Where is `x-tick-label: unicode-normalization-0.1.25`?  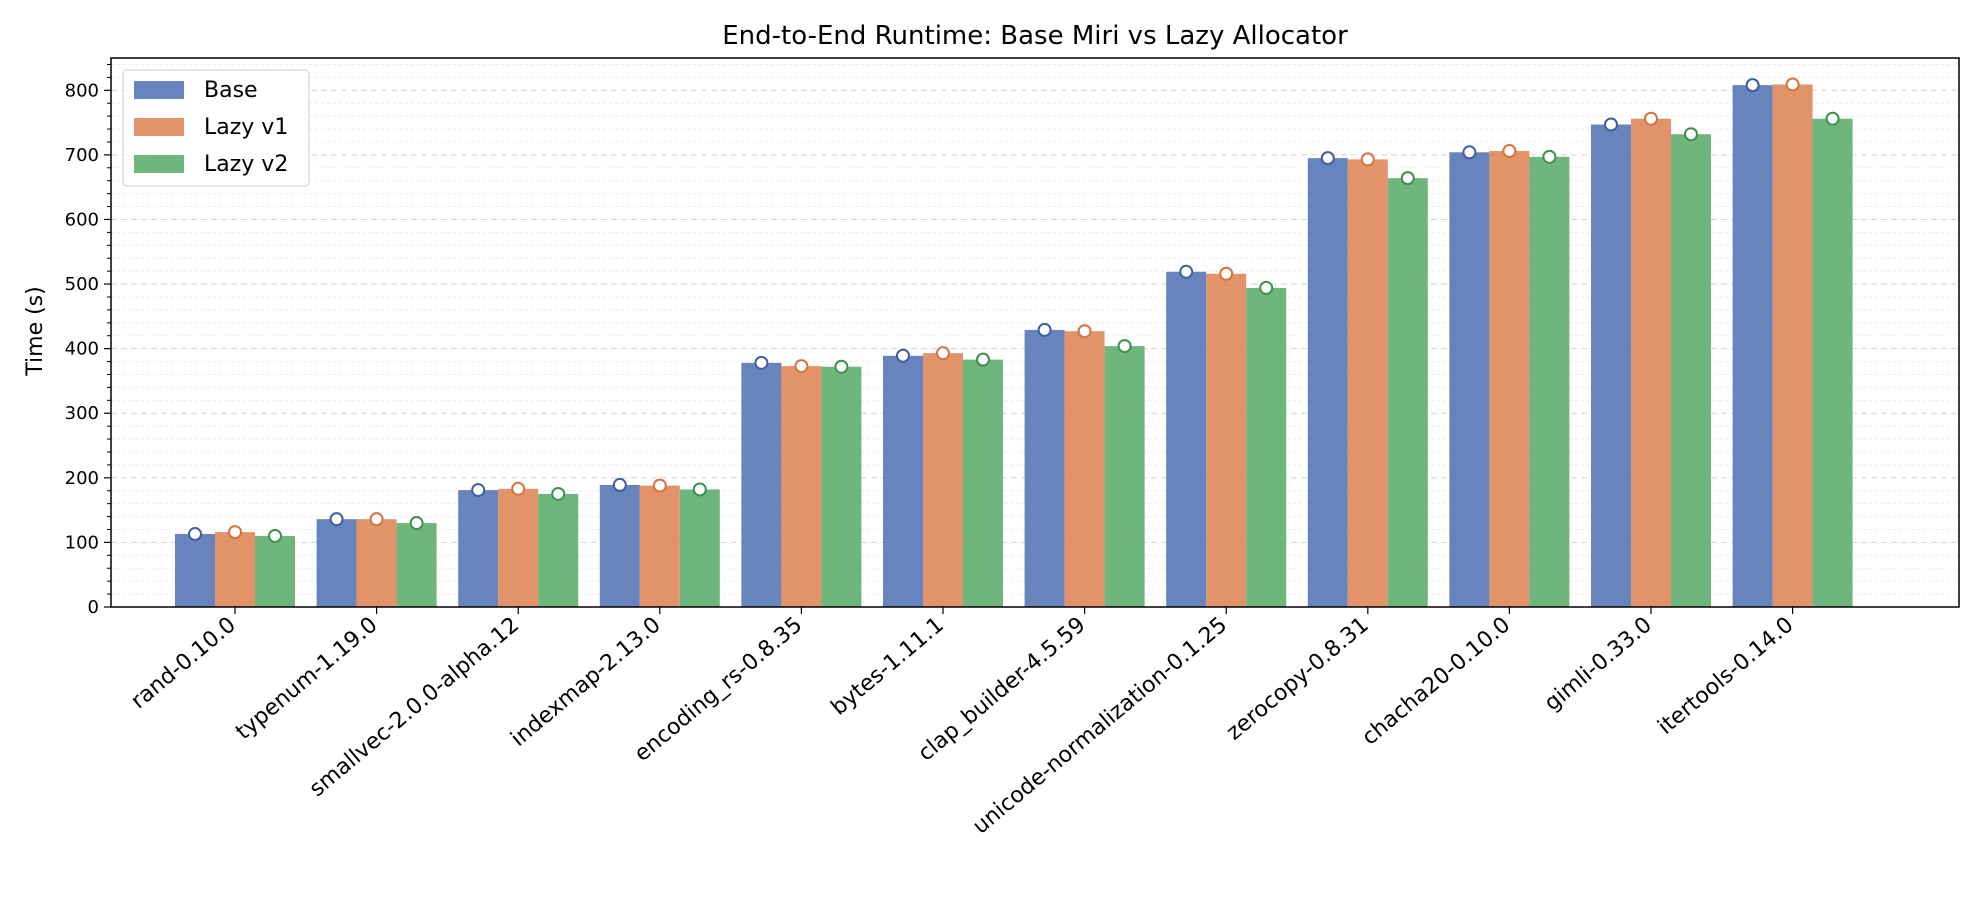
x-tick-label: unicode-normalization-0.1.25 is located at coordinates (1100, 725).